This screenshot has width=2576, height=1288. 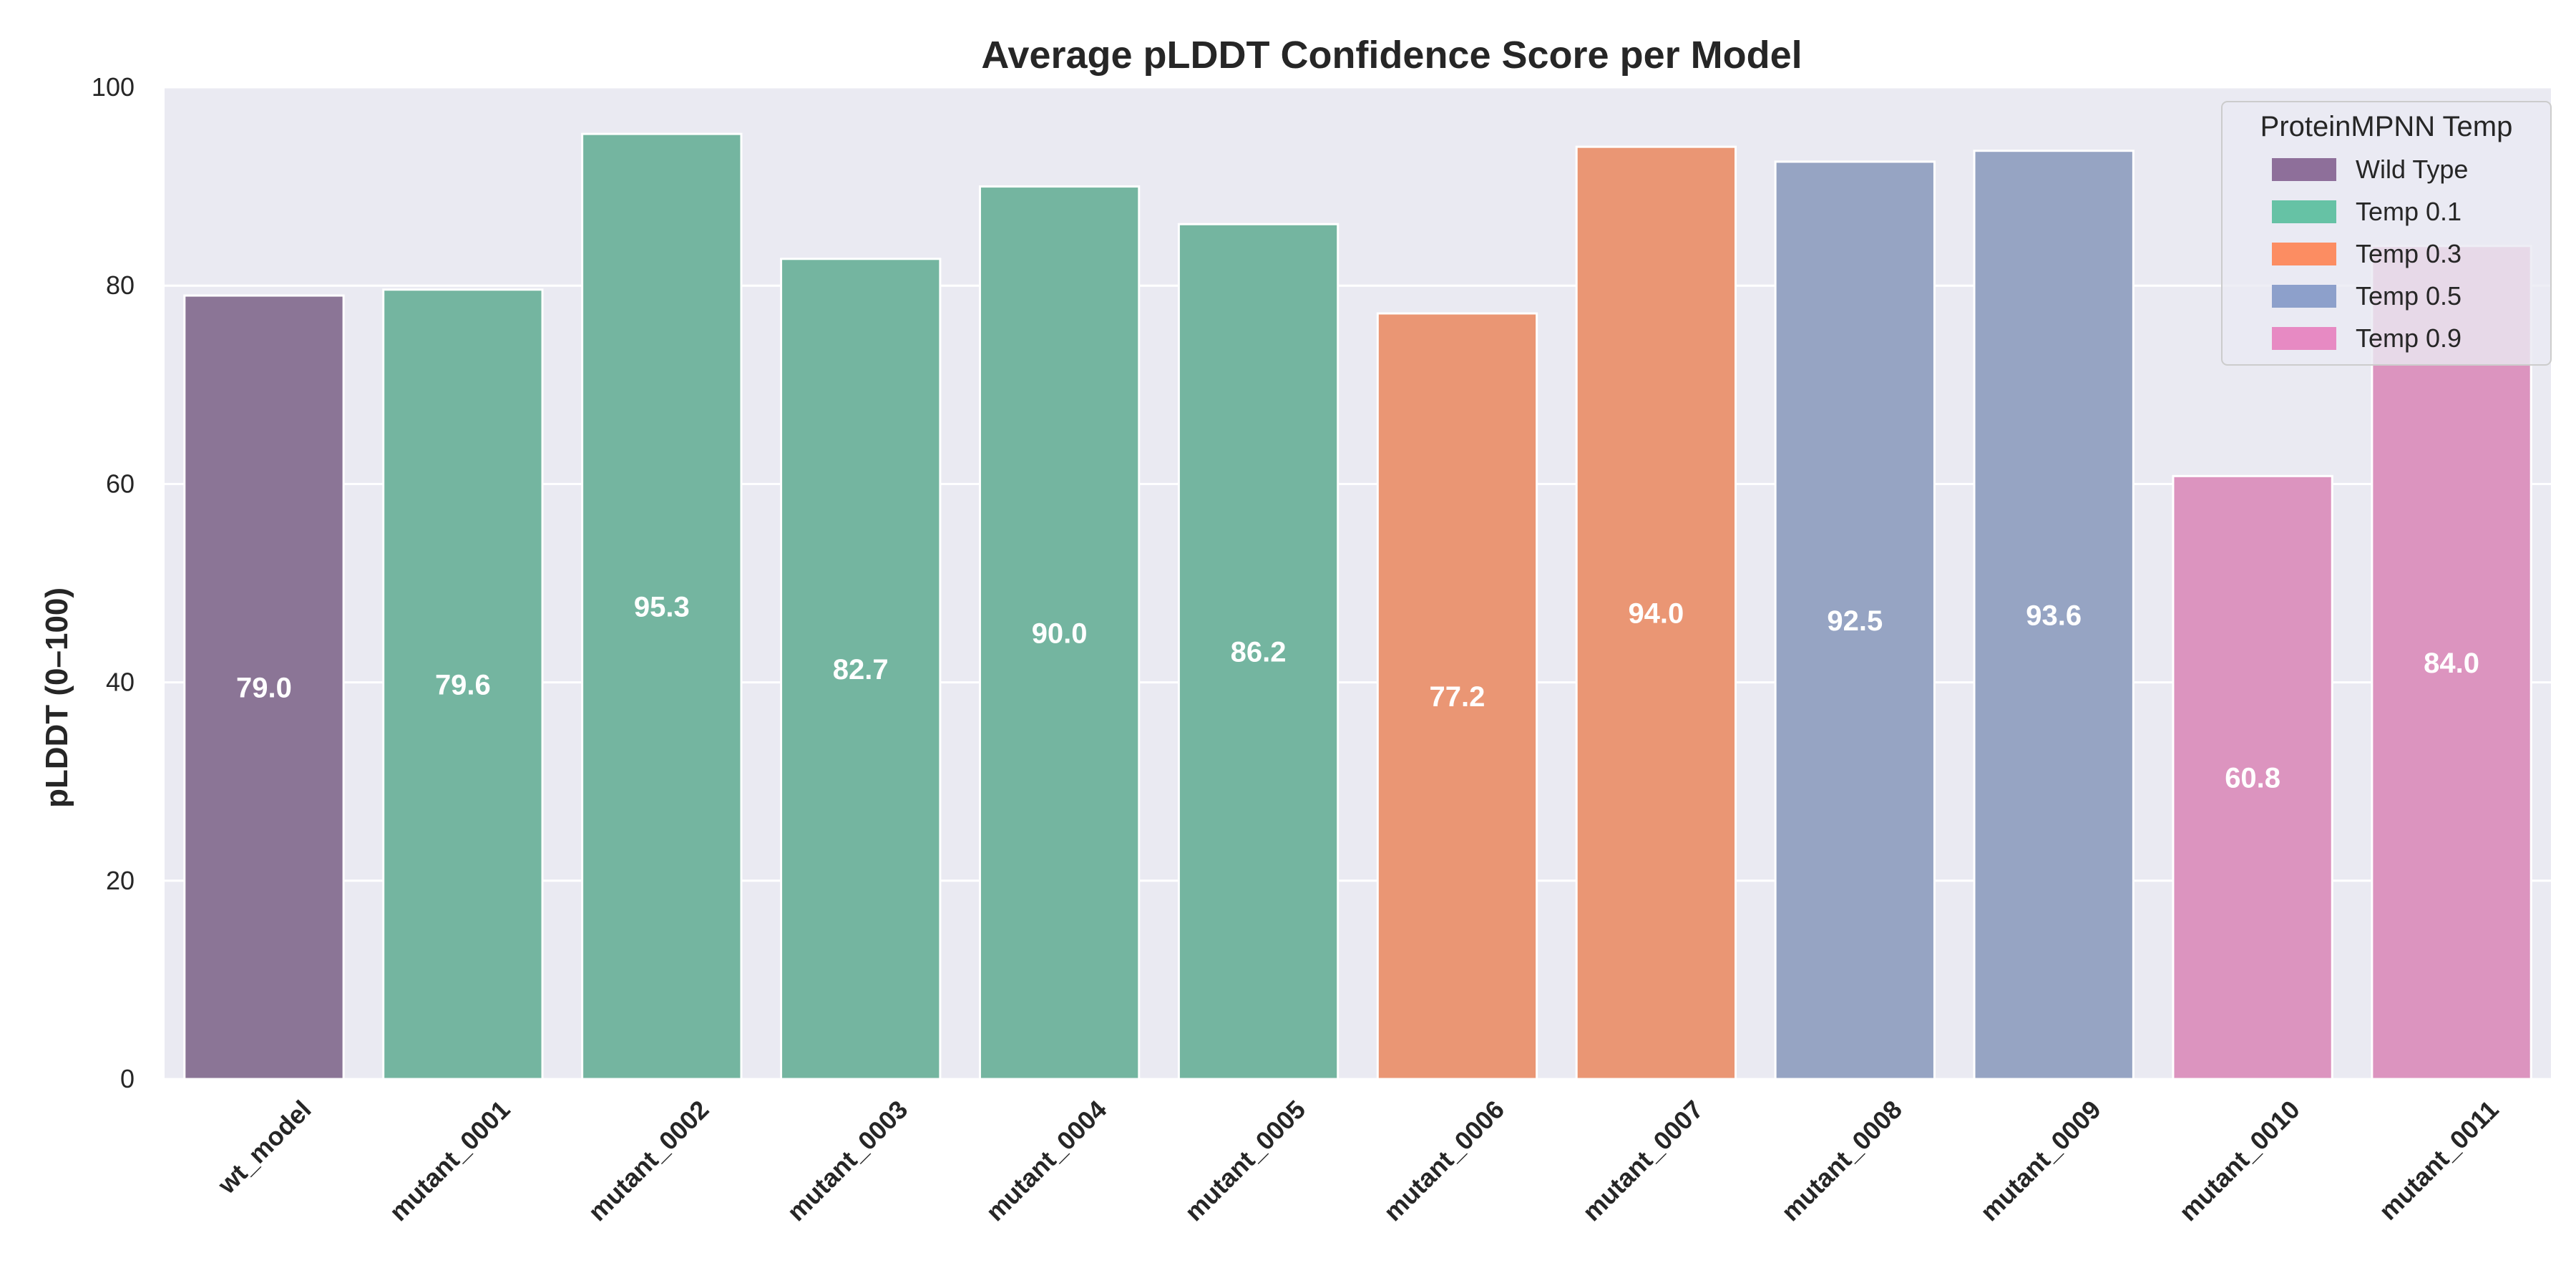 What do you see at coordinates (56, 697) in the screenshot?
I see `y-axis-label: pLDDT (0–100)` at bounding box center [56, 697].